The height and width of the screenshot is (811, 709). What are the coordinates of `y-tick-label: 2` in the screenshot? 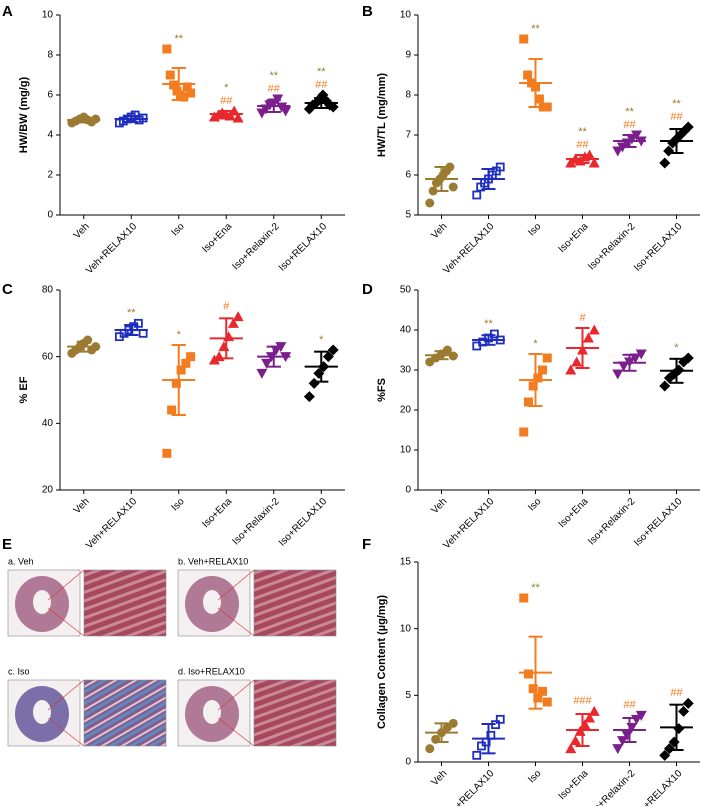 It's located at (50, 175).